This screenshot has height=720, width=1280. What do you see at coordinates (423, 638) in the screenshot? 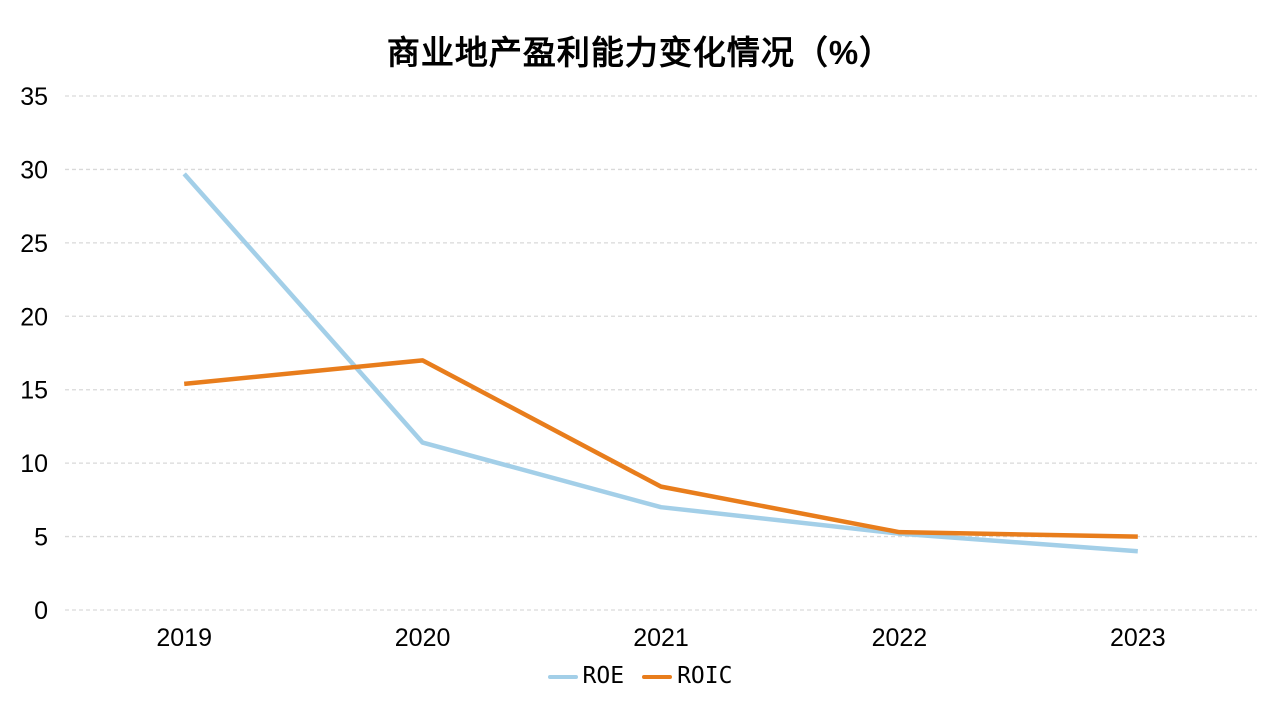
I see `x-tick-label-2020: 2020` at bounding box center [423, 638].